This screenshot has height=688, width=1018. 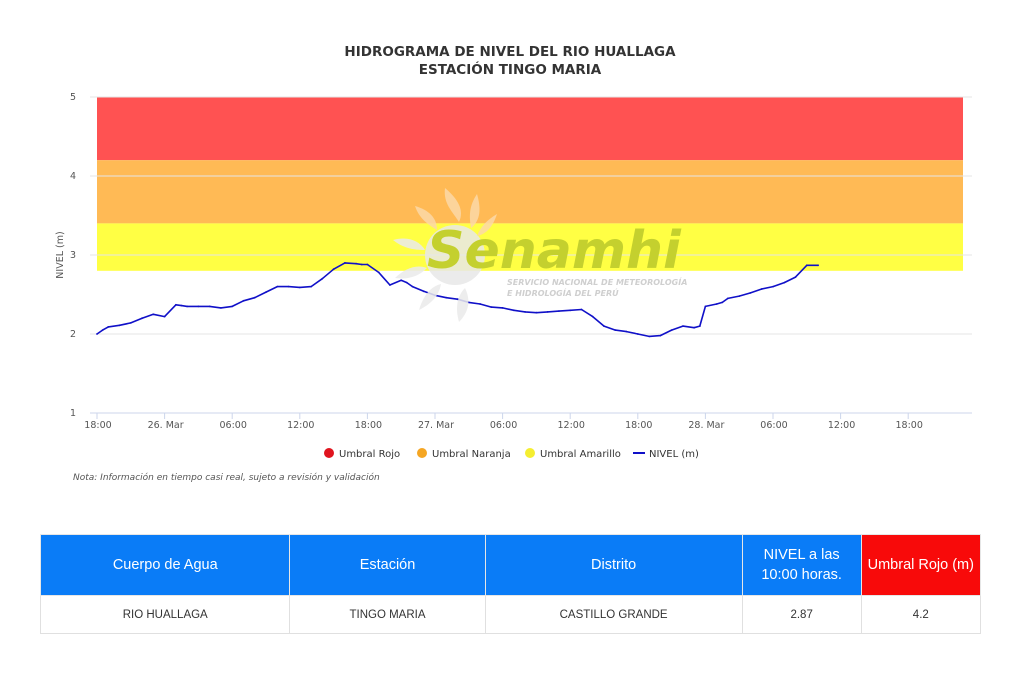 I want to click on chart-subtitle: ESTACIÓN TINGO MARIA, so click(x=510, y=69).